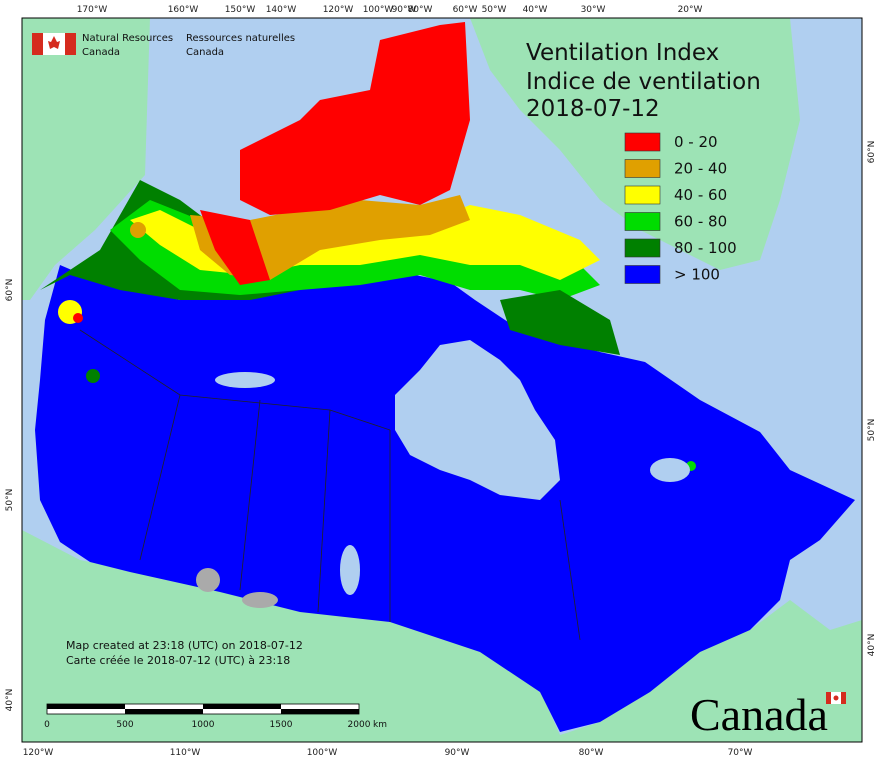  I want to click on legend-label: 60 - 80, so click(700, 222).